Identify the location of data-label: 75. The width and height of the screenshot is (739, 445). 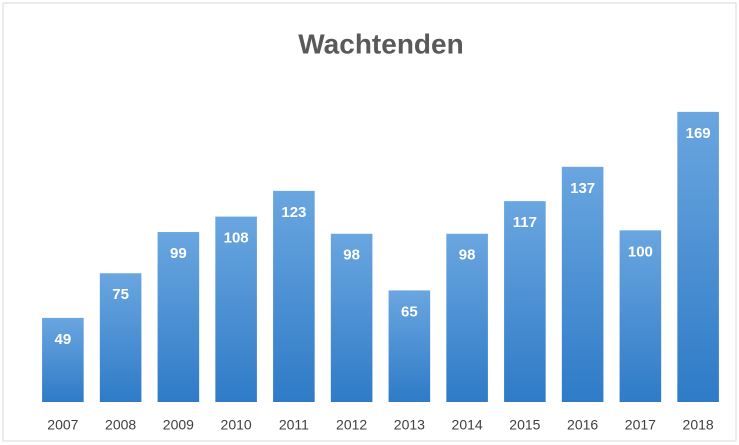
(120, 294).